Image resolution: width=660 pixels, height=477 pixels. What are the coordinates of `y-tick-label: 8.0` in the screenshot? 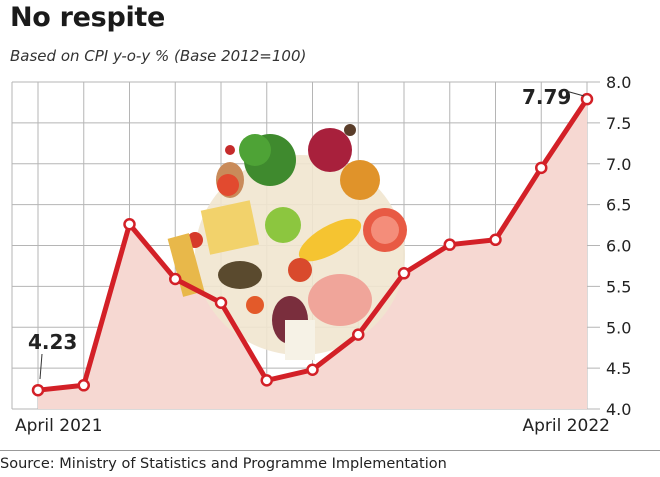 It's located at (618, 82).